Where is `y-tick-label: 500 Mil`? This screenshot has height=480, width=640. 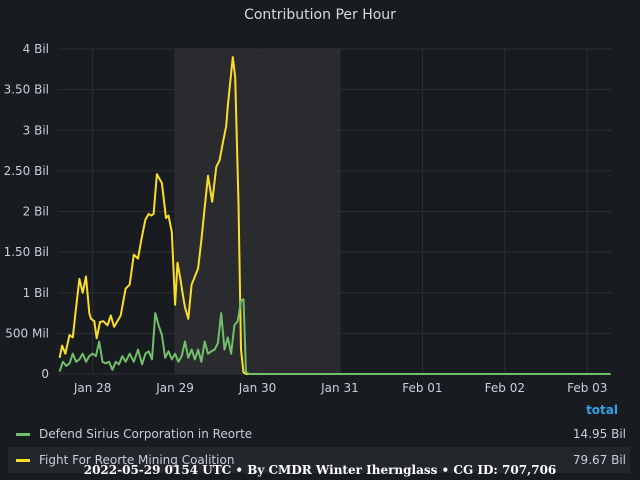 y-tick-label: 500 Mil is located at coordinates (27, 333).